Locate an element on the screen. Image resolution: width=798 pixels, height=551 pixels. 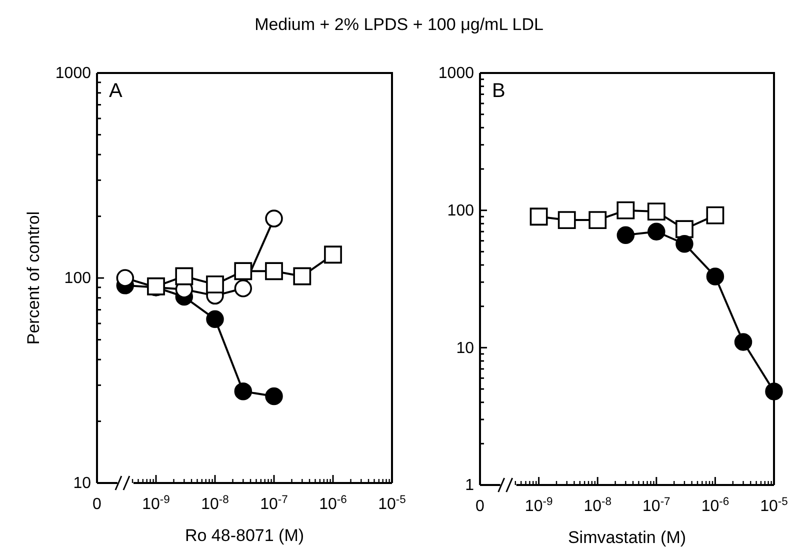
chart-title: Medium + 2% LPDS + 100 μg/mL LDL is located at coordinates (399, 24).